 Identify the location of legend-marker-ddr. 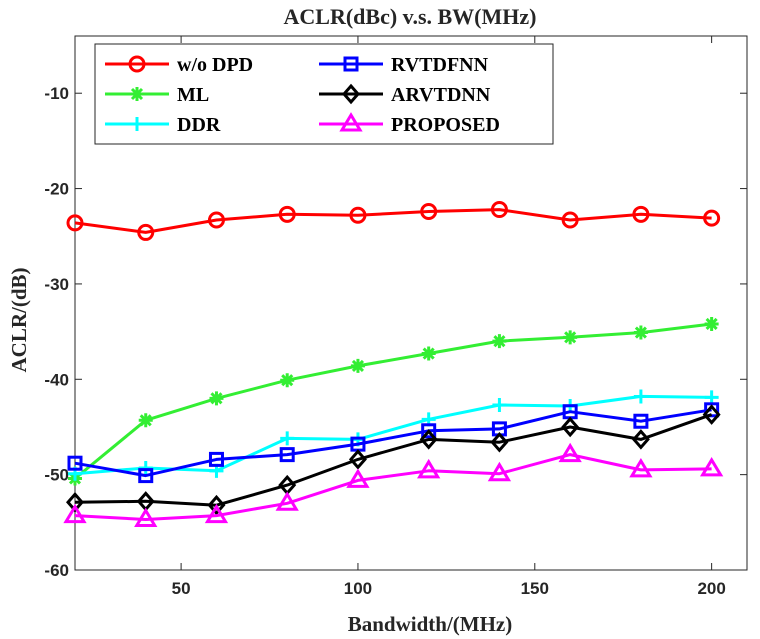
(137, 124).